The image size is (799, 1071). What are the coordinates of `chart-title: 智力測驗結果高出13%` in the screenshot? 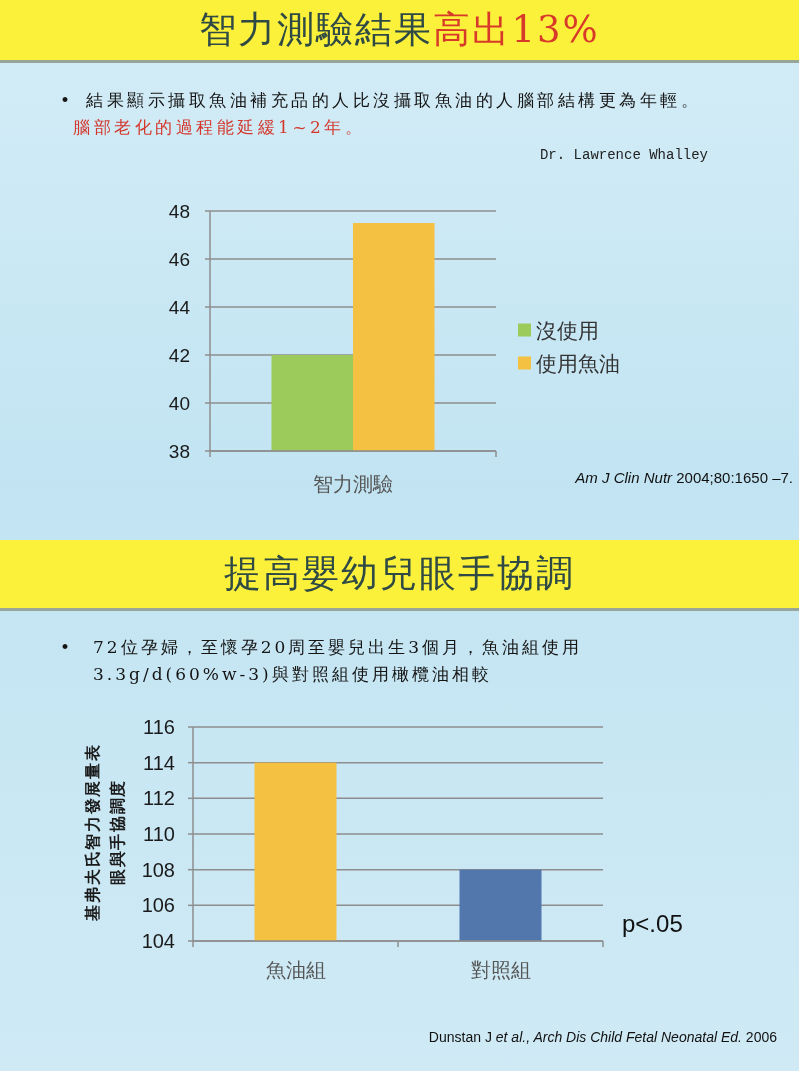 It's located at (399, 30).